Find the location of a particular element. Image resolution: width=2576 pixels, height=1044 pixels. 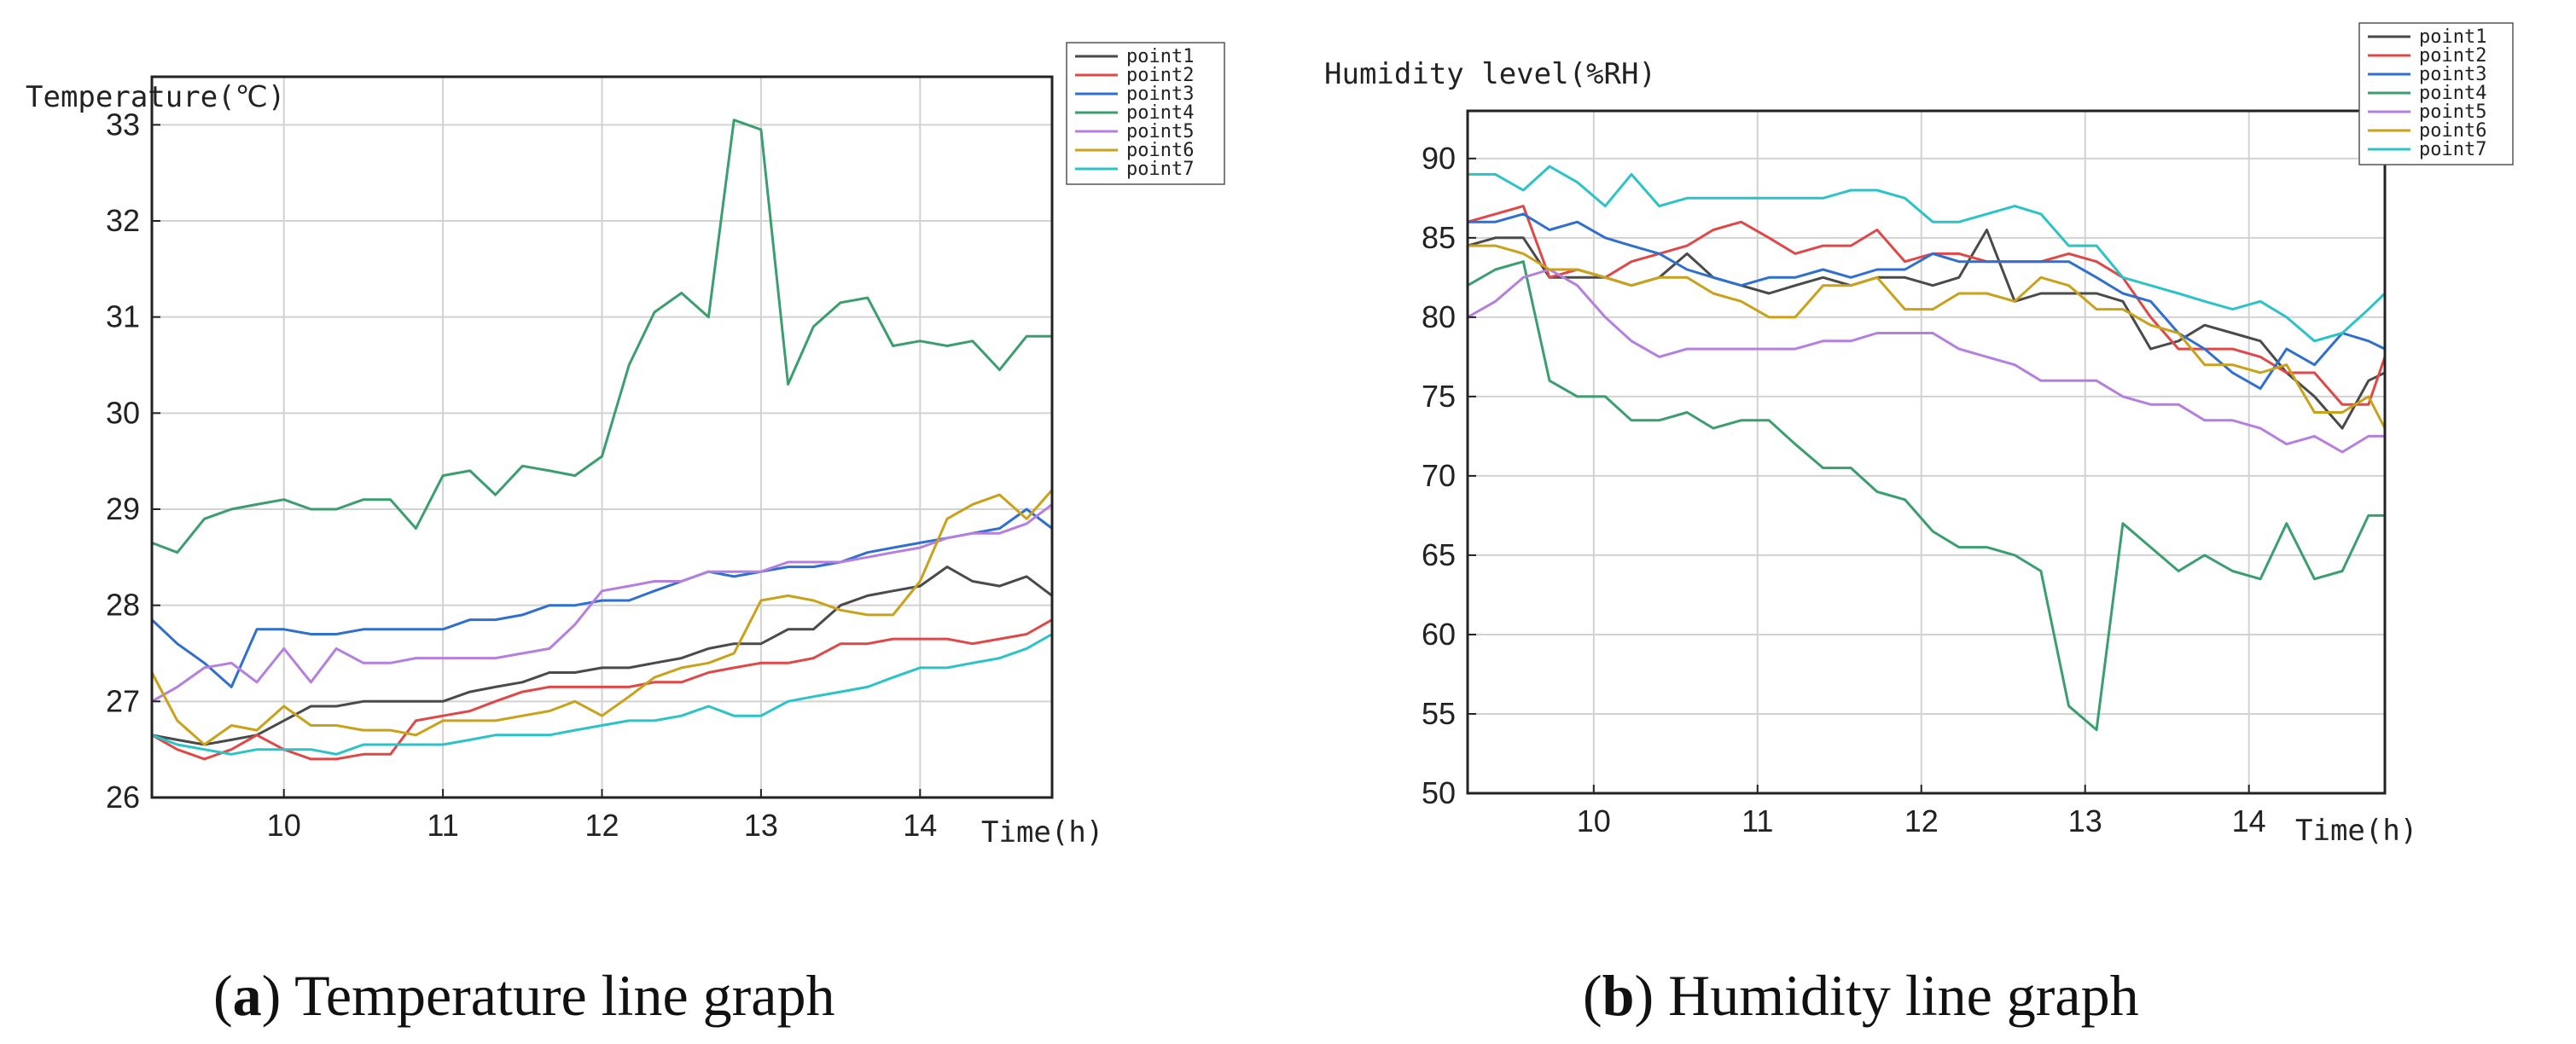

caption-b-letter: b is located at coordinates (1619, 995).